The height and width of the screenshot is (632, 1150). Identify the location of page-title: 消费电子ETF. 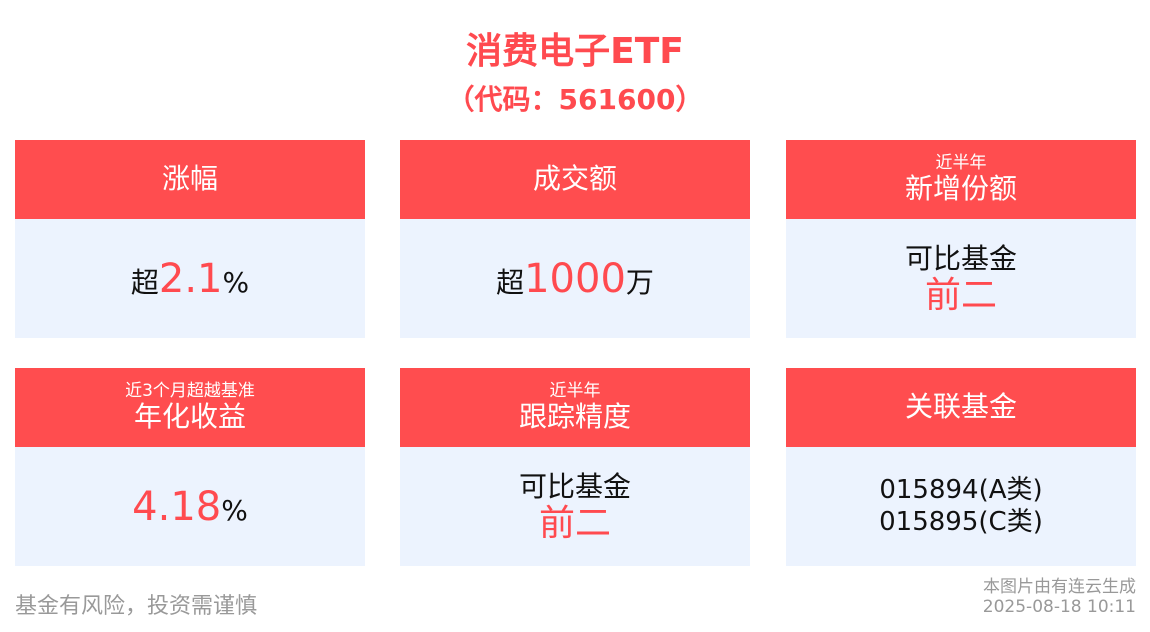
(575, 51).